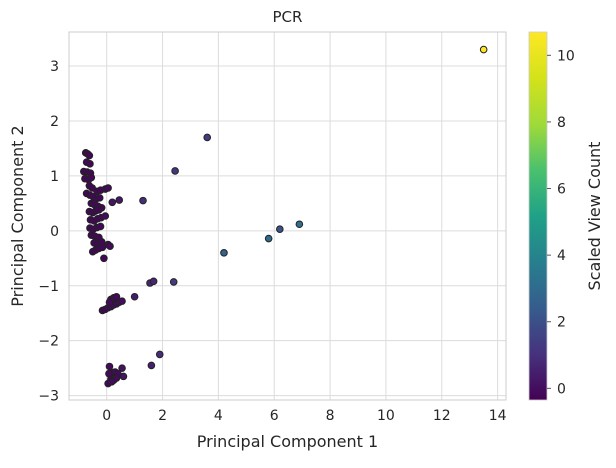 Image resolution: width=616 pixels, height=468 pixels. I want to click on colorbar, so click(538, 216).